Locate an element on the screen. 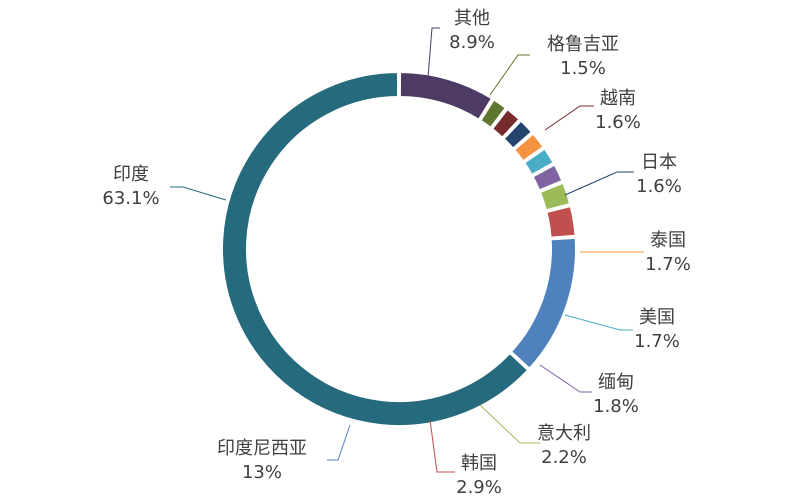  slice-label-10: 印度 is located at coordinates (131, 174).